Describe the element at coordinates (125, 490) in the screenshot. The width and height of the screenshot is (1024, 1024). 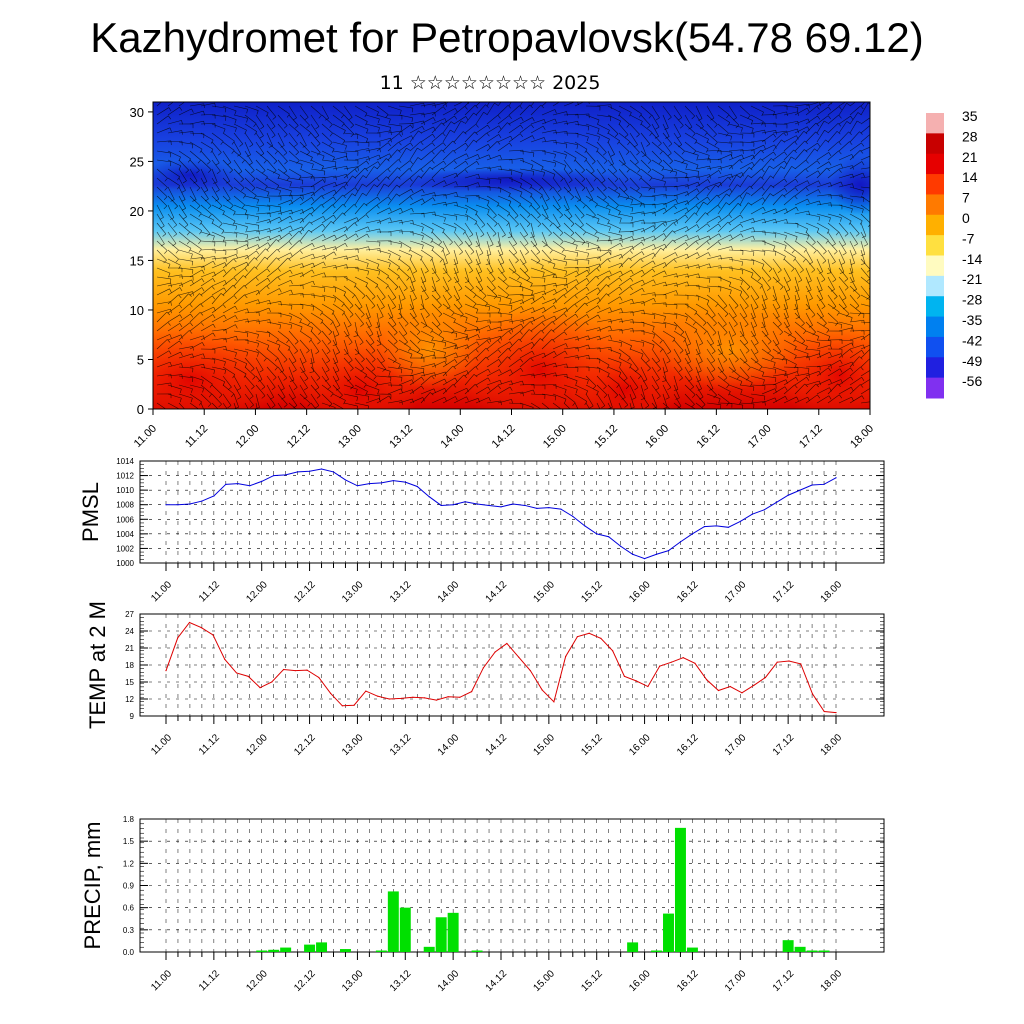
I see `y-tick-label: 1010` at that location.